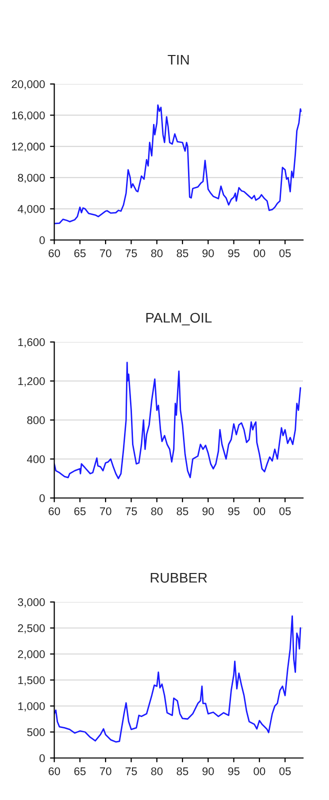  Describe the element at coordinates (31, 655) in the screenshot. I see `y-tick-label: 2,000` at that location.